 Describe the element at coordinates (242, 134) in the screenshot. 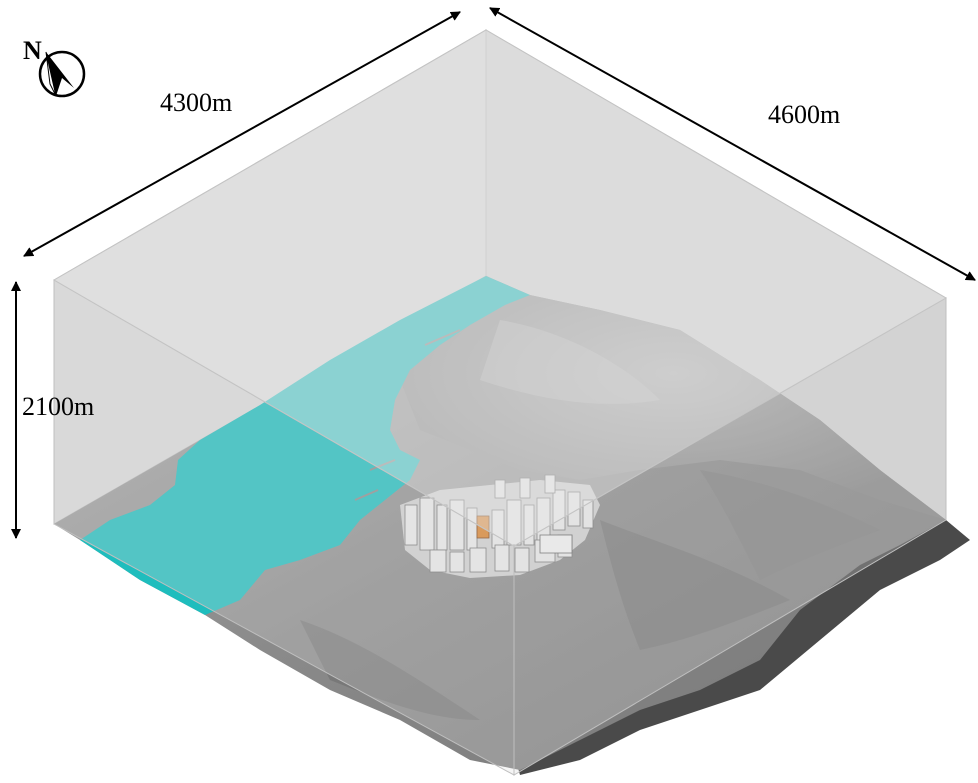

I see `length-dimension-arrow` at that location.